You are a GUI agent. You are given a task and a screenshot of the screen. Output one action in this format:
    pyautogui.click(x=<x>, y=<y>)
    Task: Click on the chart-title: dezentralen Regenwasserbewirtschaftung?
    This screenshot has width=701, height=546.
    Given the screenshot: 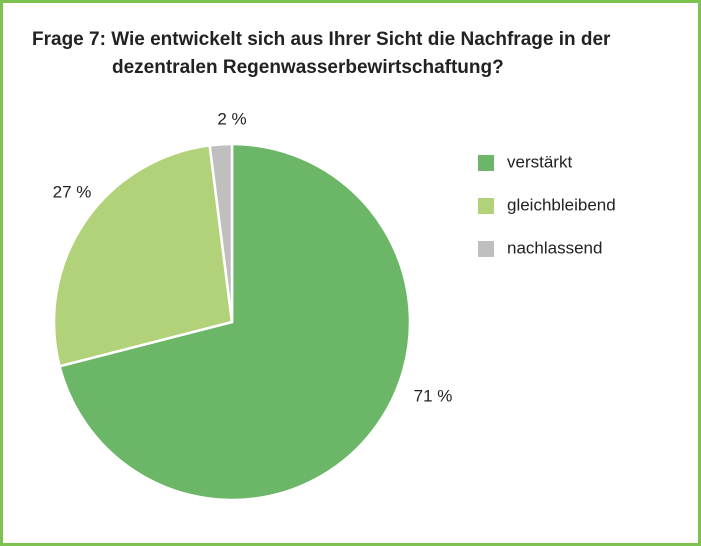 What is the action you would take?
    pyautogui.click(x=308, y=67)
    